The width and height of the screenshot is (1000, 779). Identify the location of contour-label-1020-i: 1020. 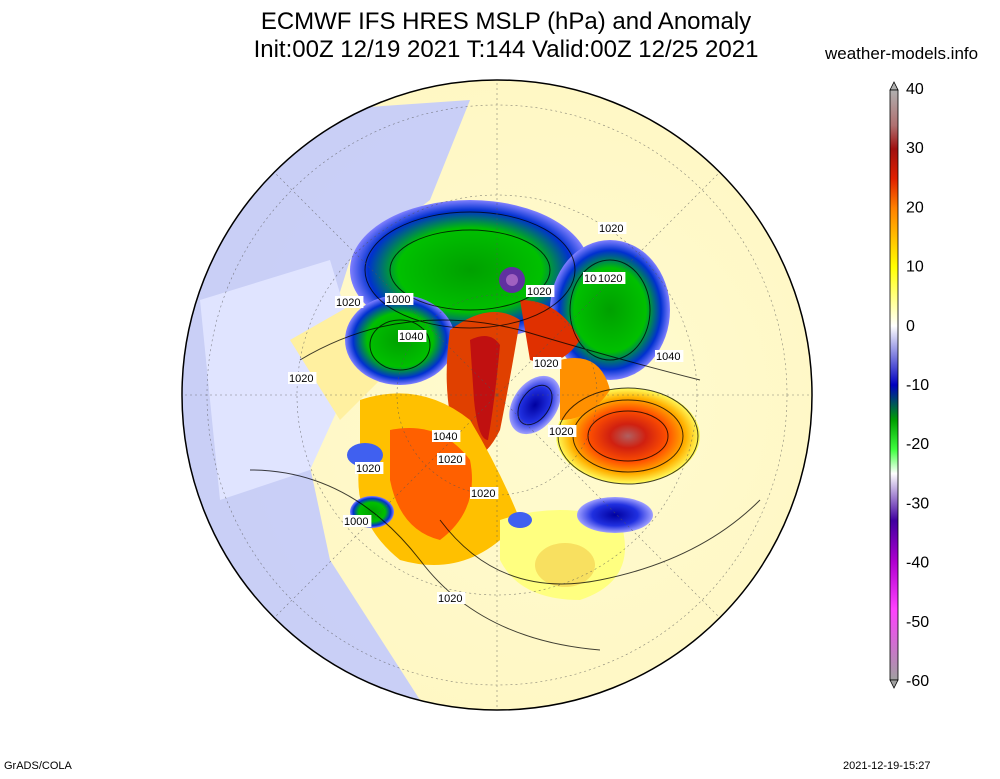
(484, 493).